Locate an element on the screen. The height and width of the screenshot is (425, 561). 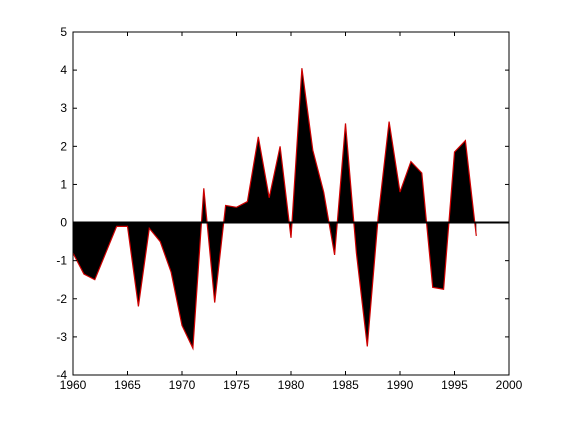
y-tick-label: 1 is located at coordinates (63, 184).